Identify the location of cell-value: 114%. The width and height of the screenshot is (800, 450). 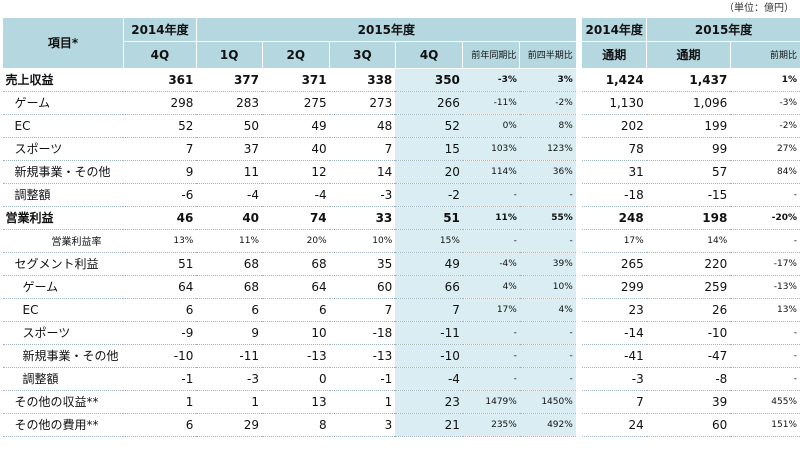
(491, 172).